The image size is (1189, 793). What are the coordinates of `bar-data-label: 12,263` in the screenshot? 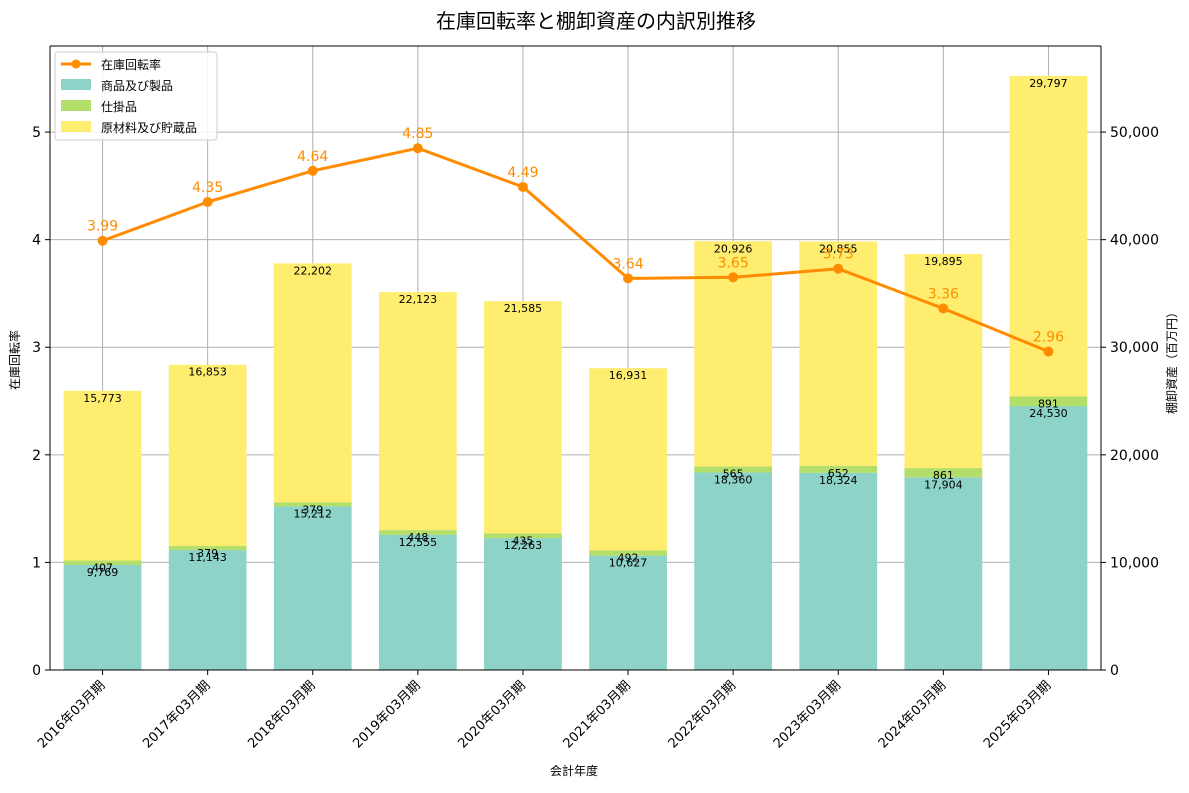 It's located at (523, 545).